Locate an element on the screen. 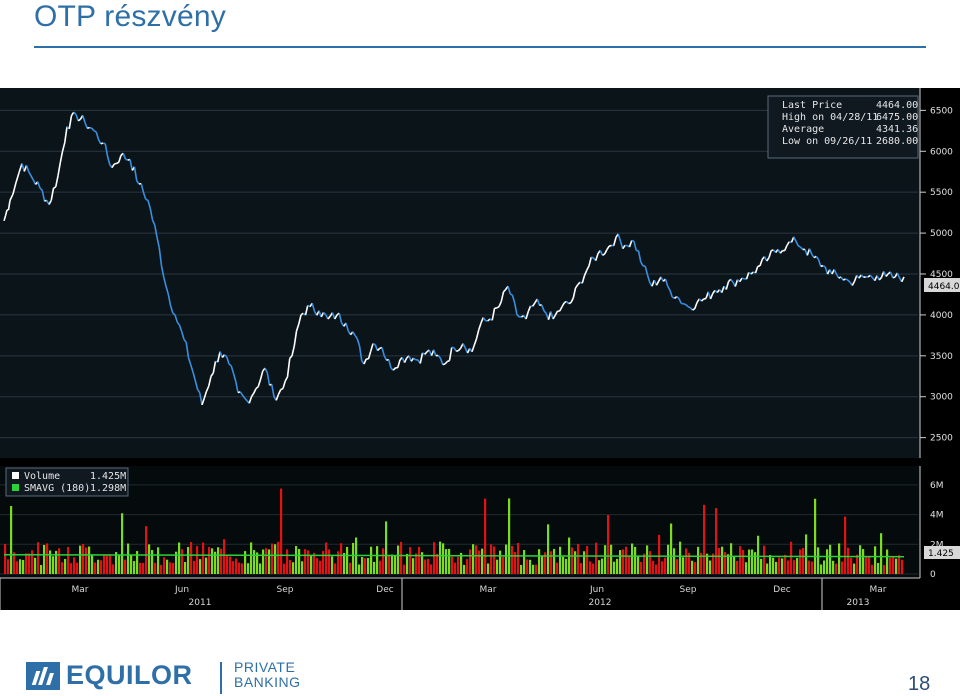 Image resolution: width=960 pixels, height=696 pixels. x-month-label: Sep is located at coordinates (285, 590).